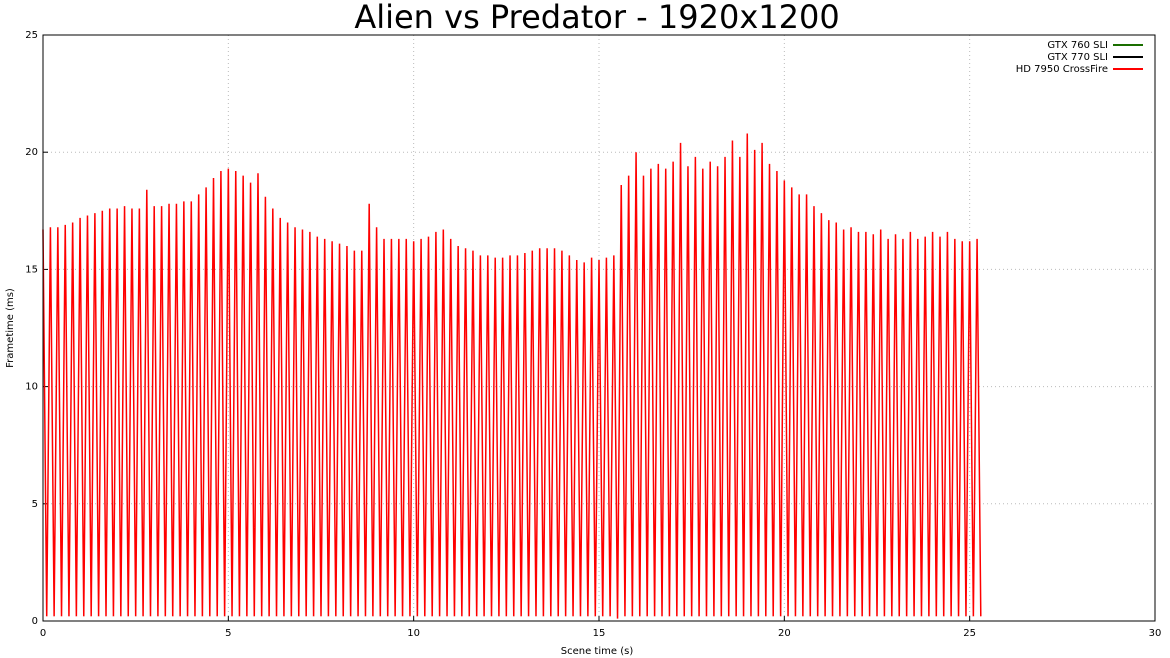 Image resolution: width=1170 pixels, height=658 pixels. Describe the element at coordinates (228, 633) in the screenshot. I see `x-tick-label: 5` at that location.